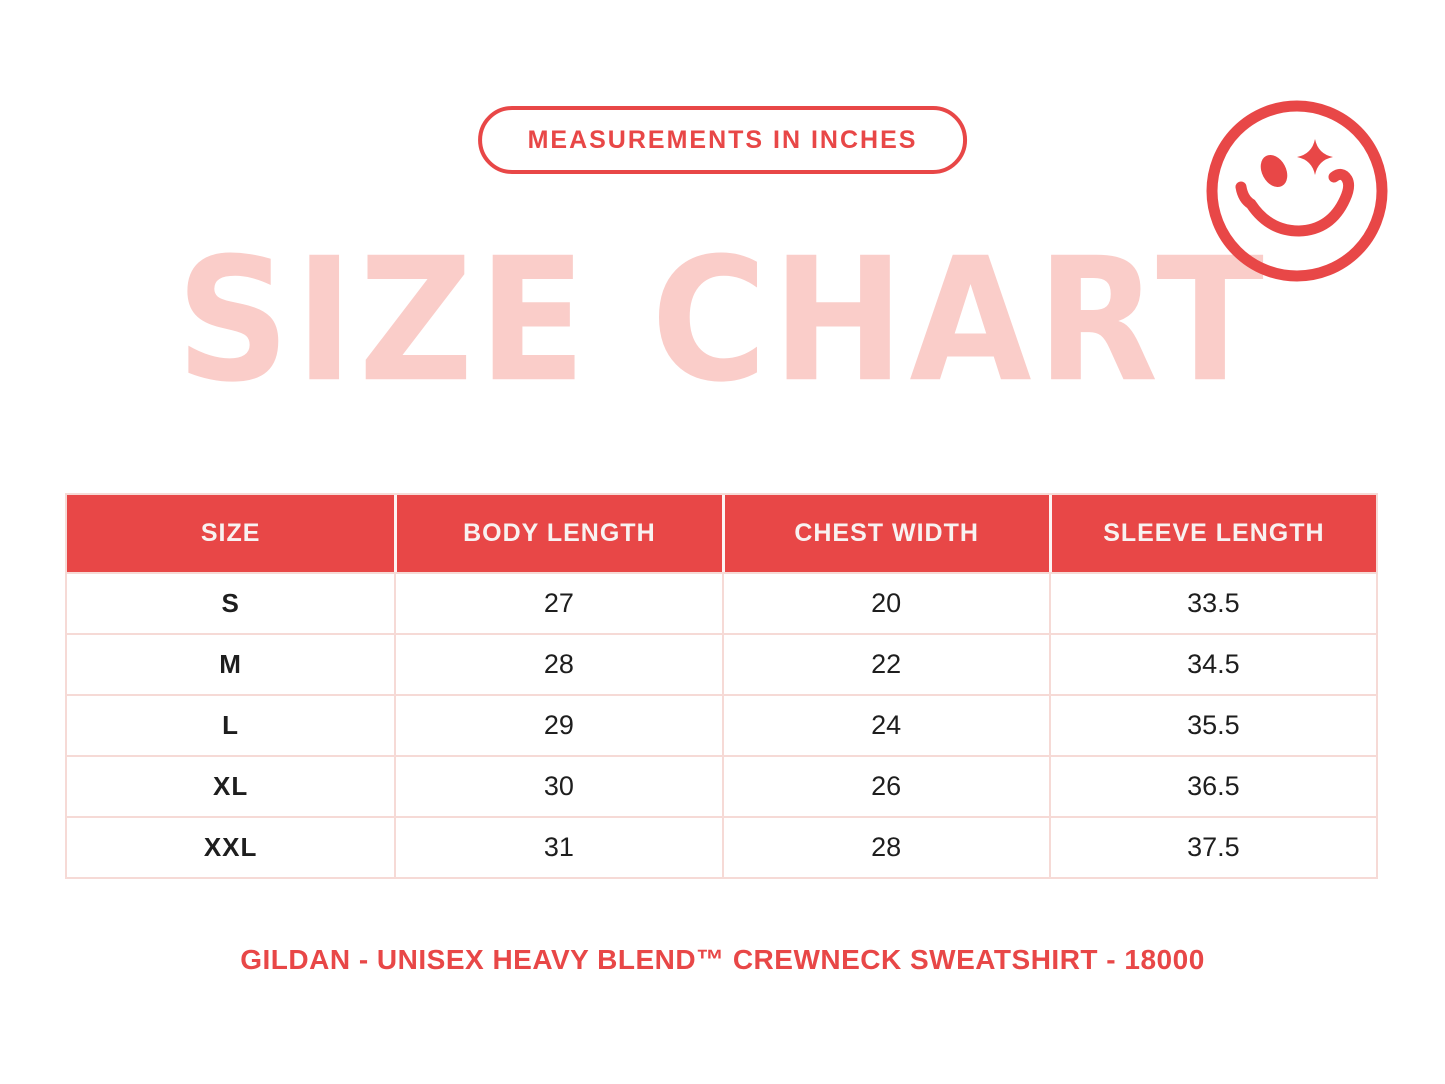  What do you see at coordinates (231, 847) in the screenshot?
I see `size-cell: XXL` at bounding box center [231, 847].